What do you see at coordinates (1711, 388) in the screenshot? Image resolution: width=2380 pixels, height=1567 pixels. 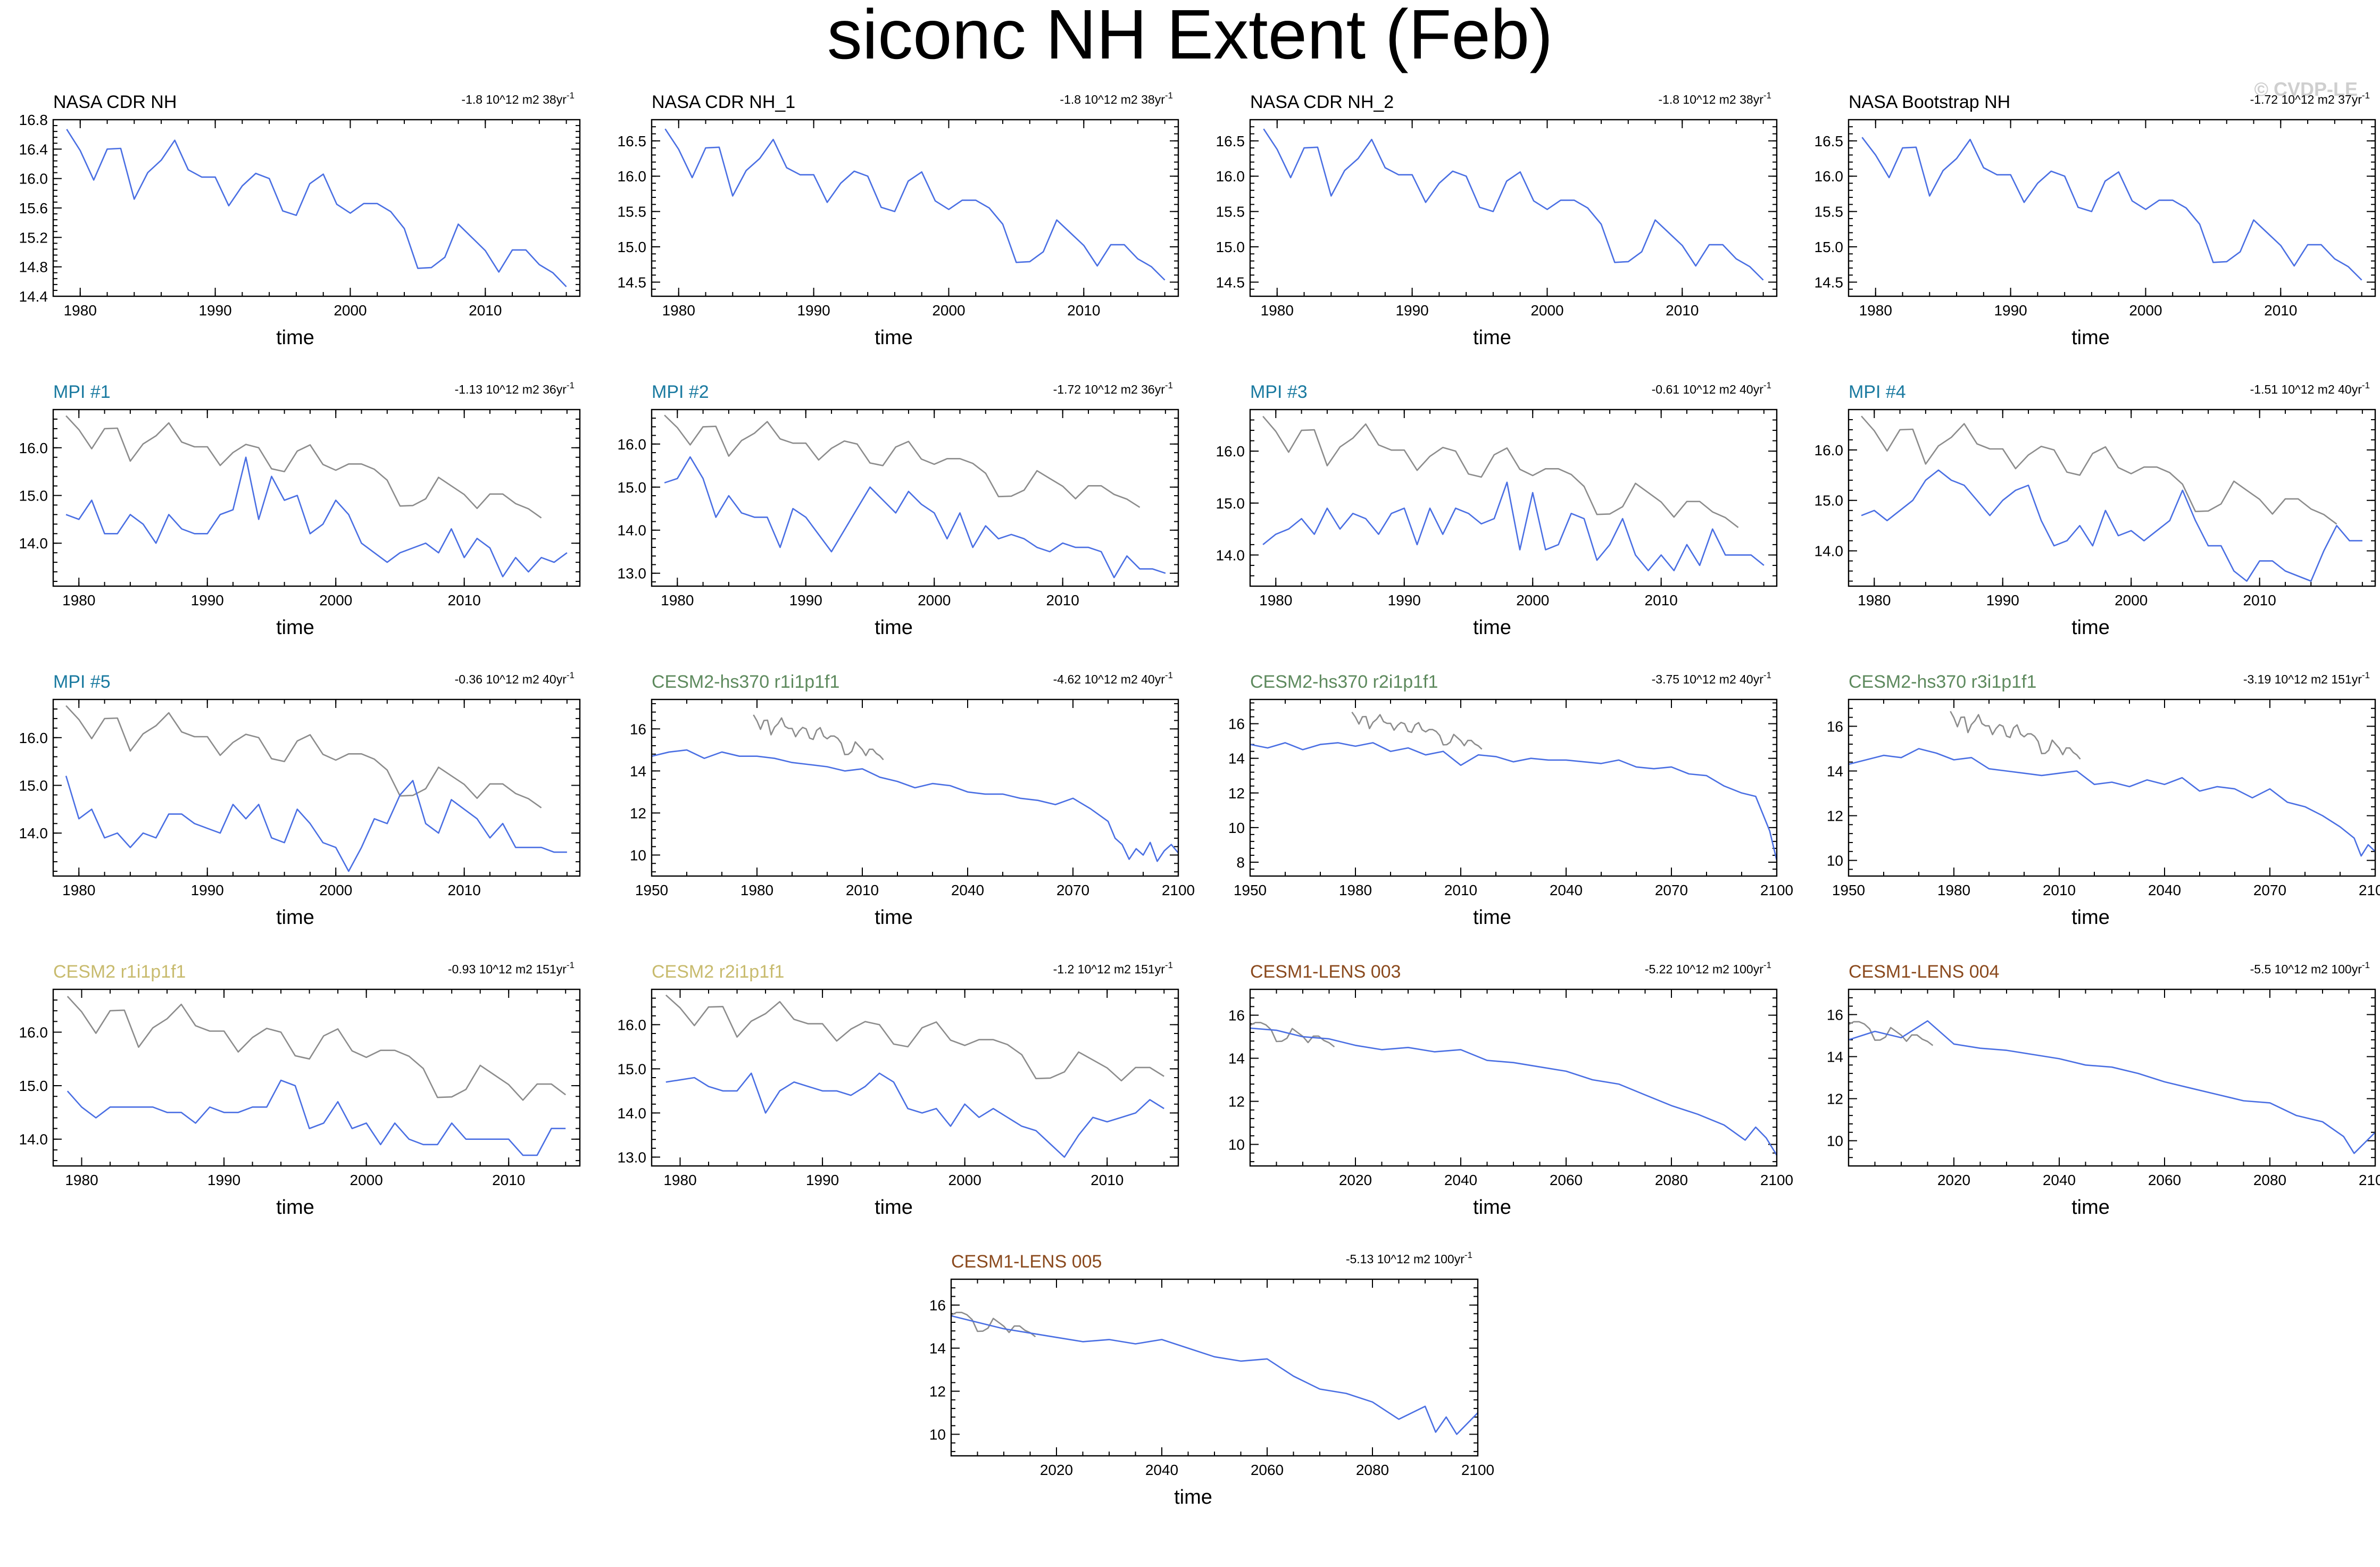 I see `trend-label: -0.61 10^12 m2 40yr-1` at bounding box center [1711, 388].